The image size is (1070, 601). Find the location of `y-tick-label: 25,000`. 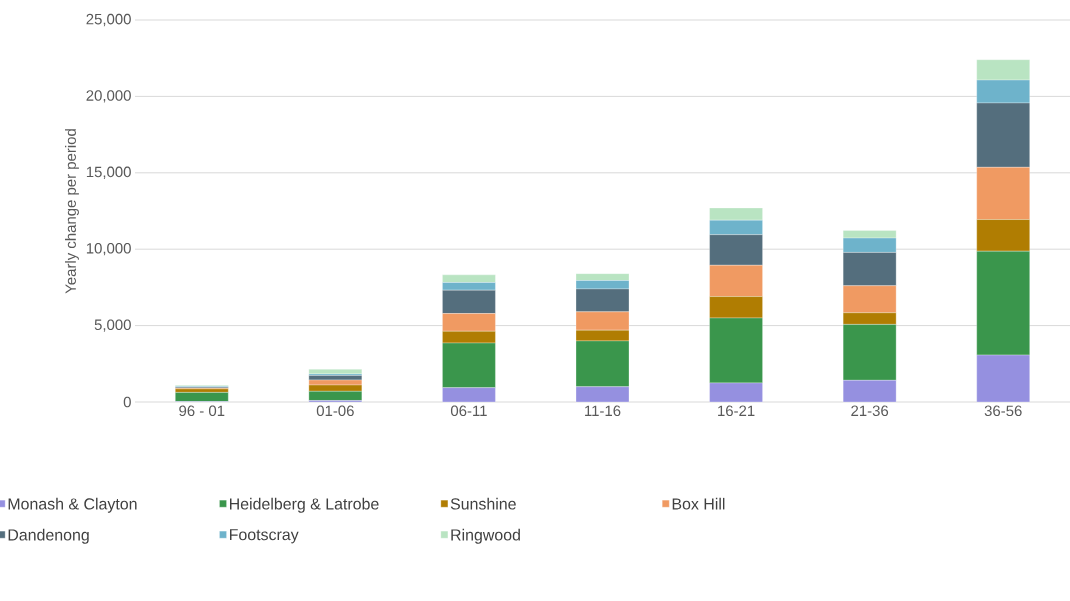

y-tick-label: 25,000 is located at coordinates (108, 20).